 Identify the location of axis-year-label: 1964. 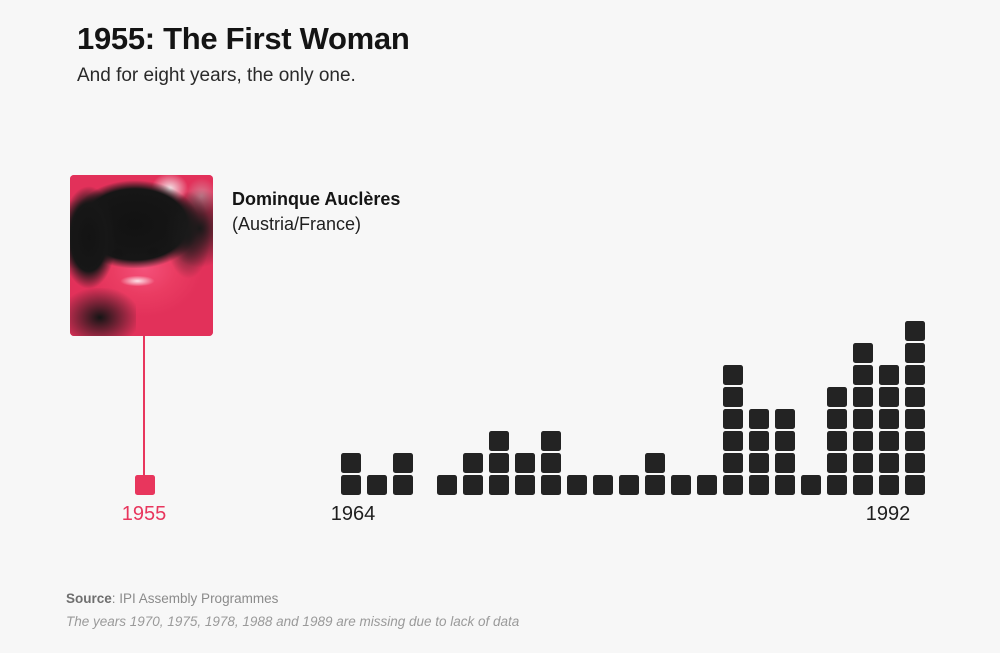
(353, 514).